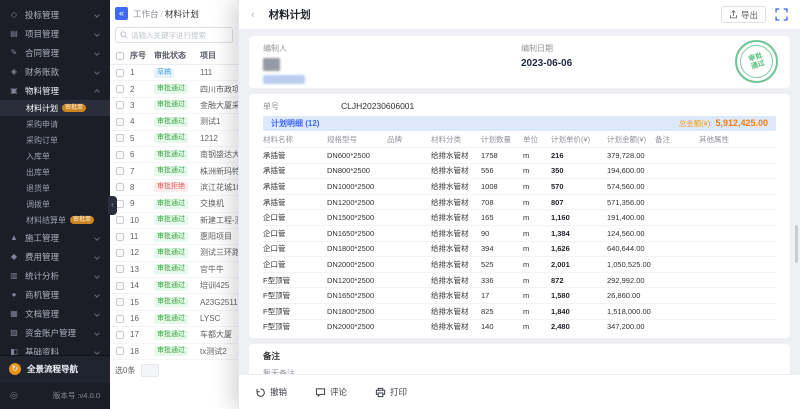  What do you see at coordinates (55, 140) in the screenshot?
I see `sidebar-subitem: 采购订单` at bounding box center [55, 140].